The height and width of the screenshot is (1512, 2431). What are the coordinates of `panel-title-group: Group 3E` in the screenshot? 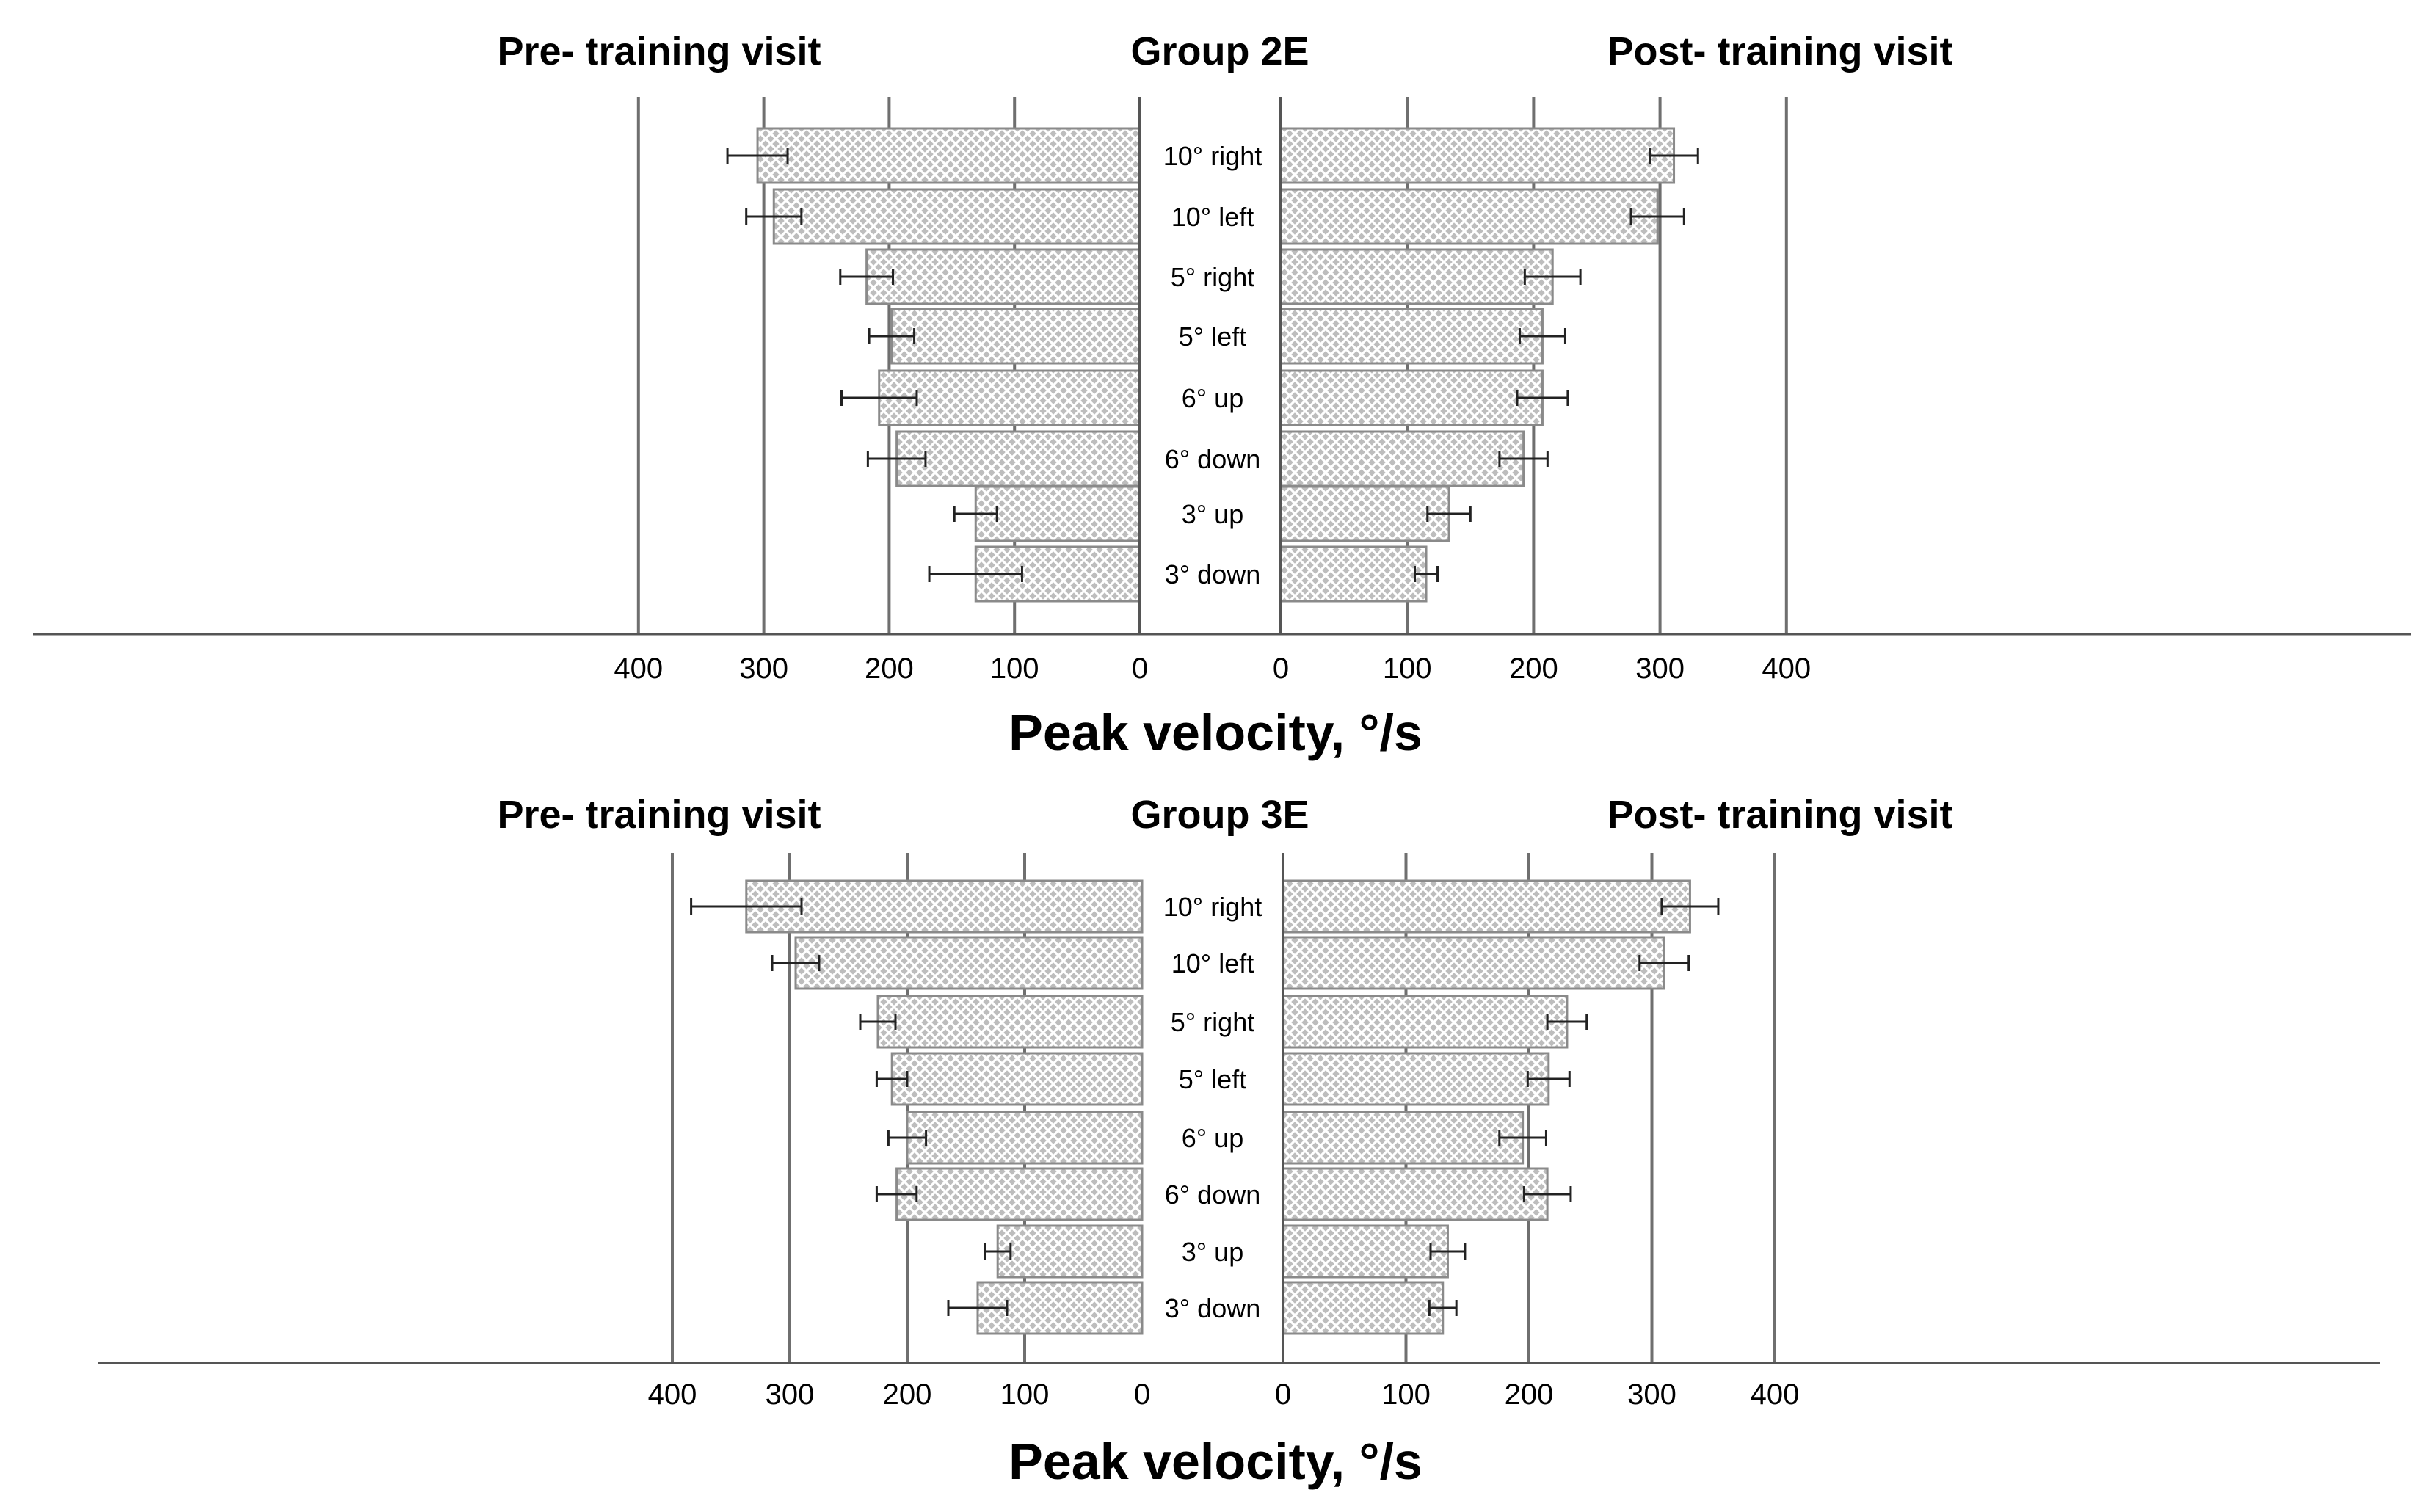 It's located at (1219, 815).